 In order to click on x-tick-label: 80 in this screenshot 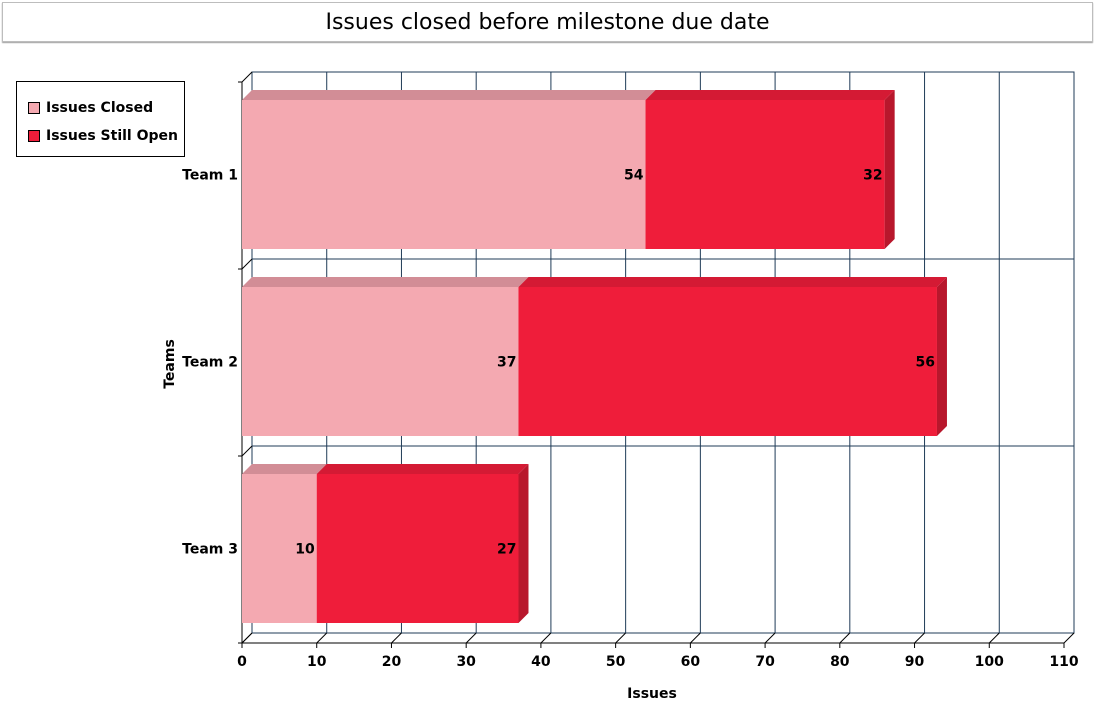, I will do `click(840, 662)`.